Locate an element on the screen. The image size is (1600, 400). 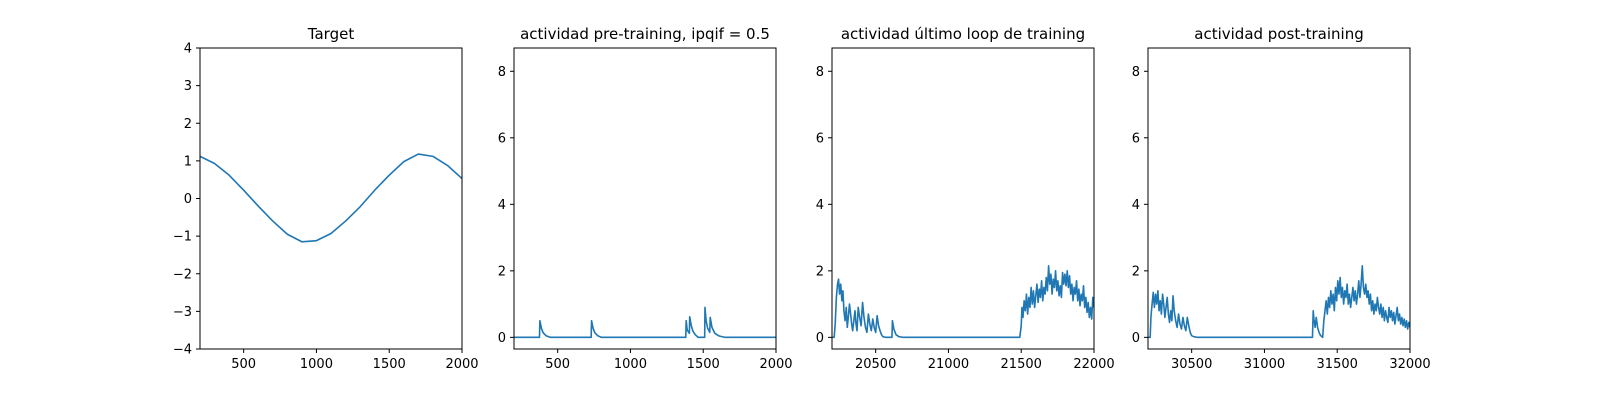
y-tick-label: −2 is located at coordinates (182, 274).